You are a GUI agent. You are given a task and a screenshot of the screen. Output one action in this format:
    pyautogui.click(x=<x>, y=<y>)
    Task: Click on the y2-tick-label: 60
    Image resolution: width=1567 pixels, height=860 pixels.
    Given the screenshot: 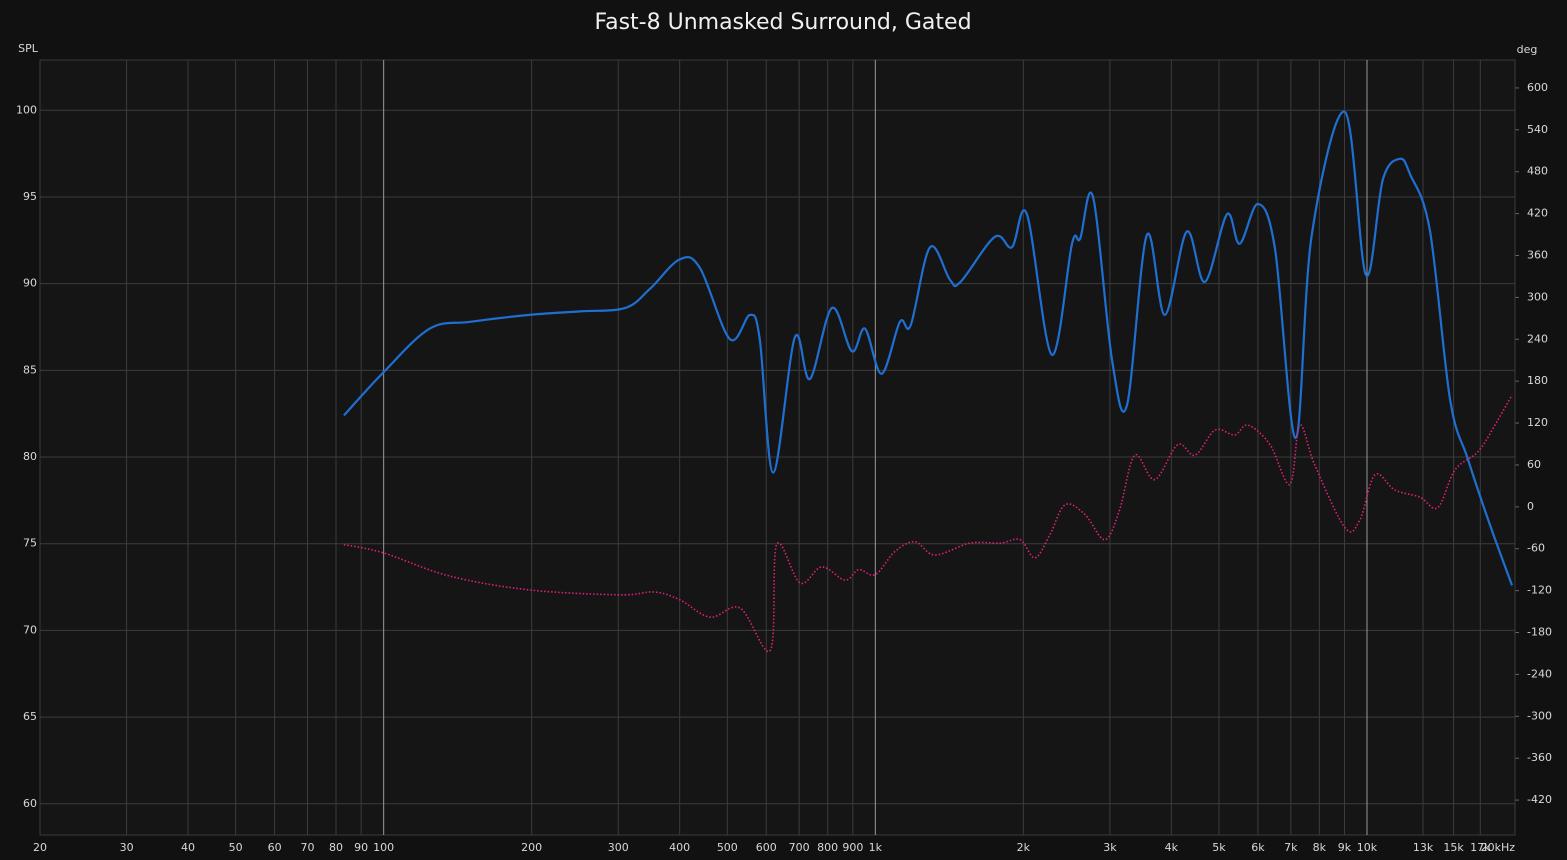 What is the action you would take?
    pyautogui.click(x=1534, y=464)
    